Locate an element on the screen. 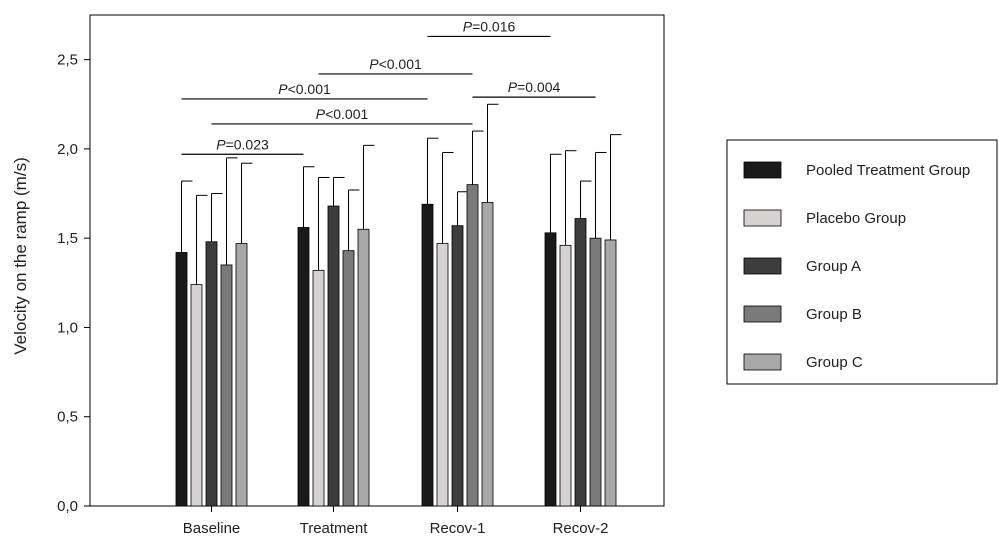 This screenshot has width=999, height=541. p-value-label: P=0.004 is located at coordinates (534, 87).